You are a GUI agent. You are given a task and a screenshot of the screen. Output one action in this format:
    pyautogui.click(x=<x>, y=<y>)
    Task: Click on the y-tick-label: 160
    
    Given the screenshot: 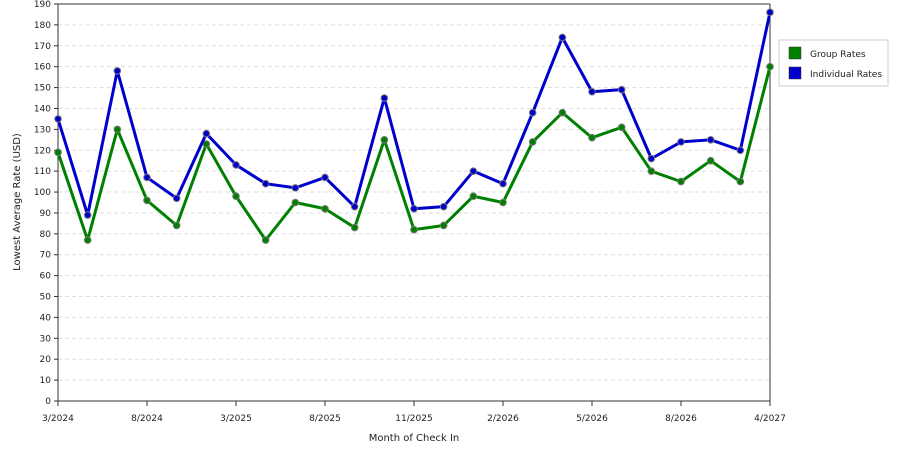 What is the action you would take?
    pyautogui.click(x=42, y=68)
    